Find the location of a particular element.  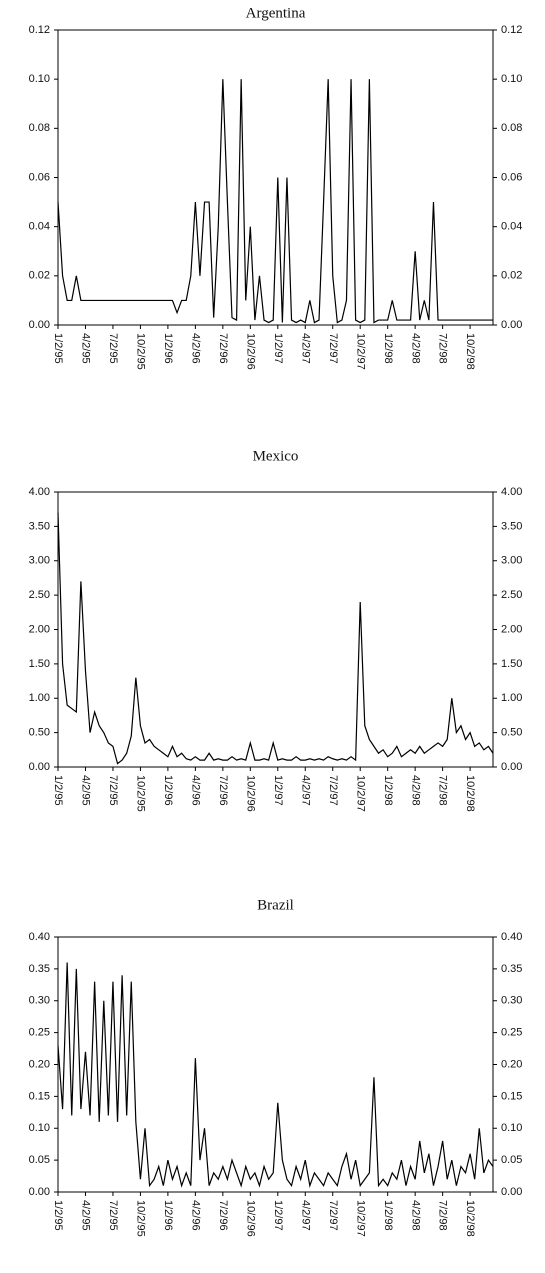

y2-tick-label: 0.05 is located at coordinates (511, 1160).